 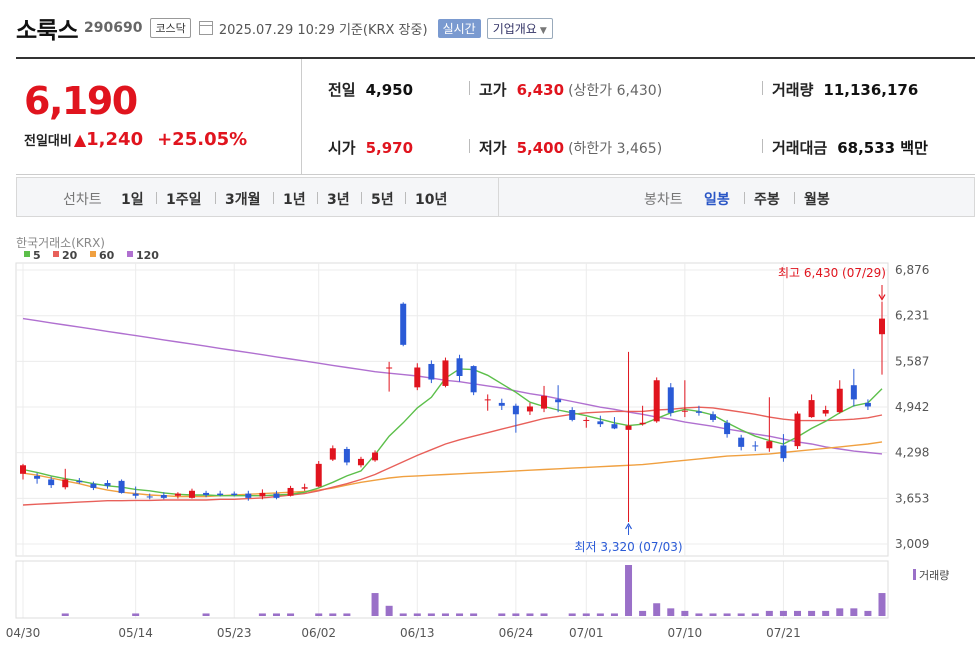 I want to click on change-amount: 1,240, so click(x=115, y=139).